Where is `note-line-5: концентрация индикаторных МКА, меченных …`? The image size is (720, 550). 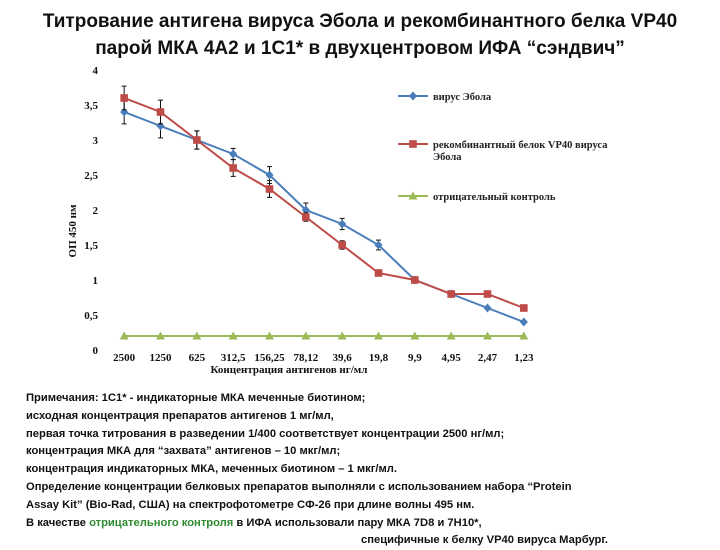 note-line-5: концентрация индикаторных МКА, меченных … is located at coordinates (211, 469).